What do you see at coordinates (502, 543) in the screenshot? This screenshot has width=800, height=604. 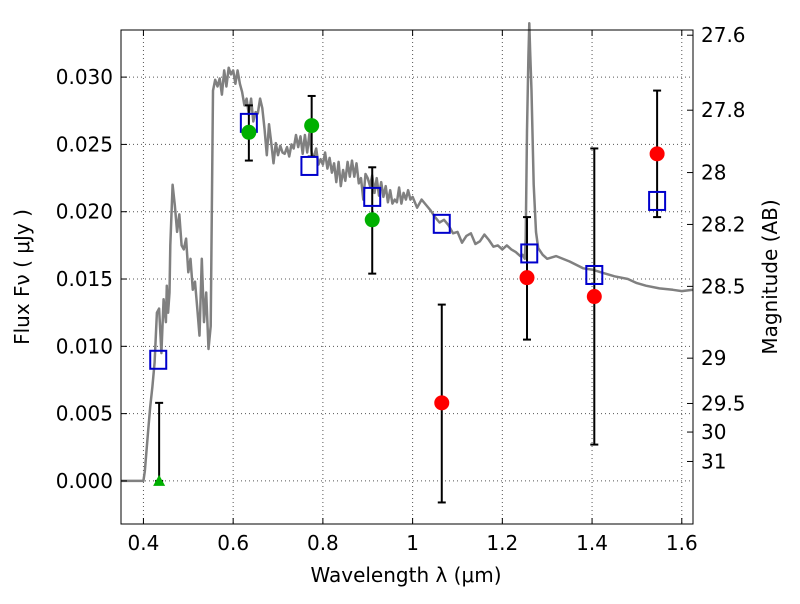 I see `x-tick-label: 1.2` at bounding box center [502, 543].